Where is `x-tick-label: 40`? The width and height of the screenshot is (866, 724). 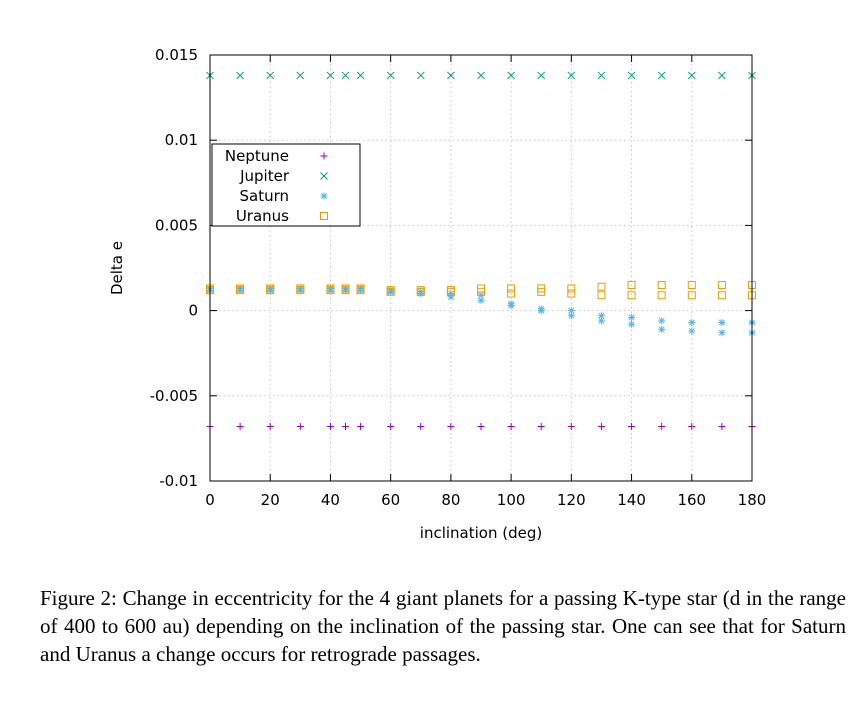 x-tick-label: 40 is located at coordinates (330, 500).